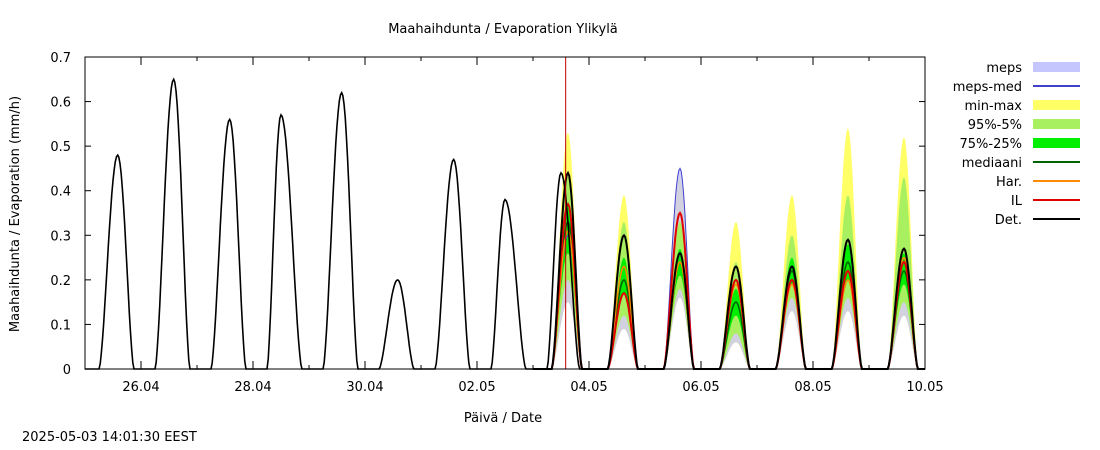 The height and width of the screenshot is (450, 1100). What do you see at coordinates (60, 236) in the screenshot?
I see `y-tick-label: 0.3` at bounding box center [60, 236].